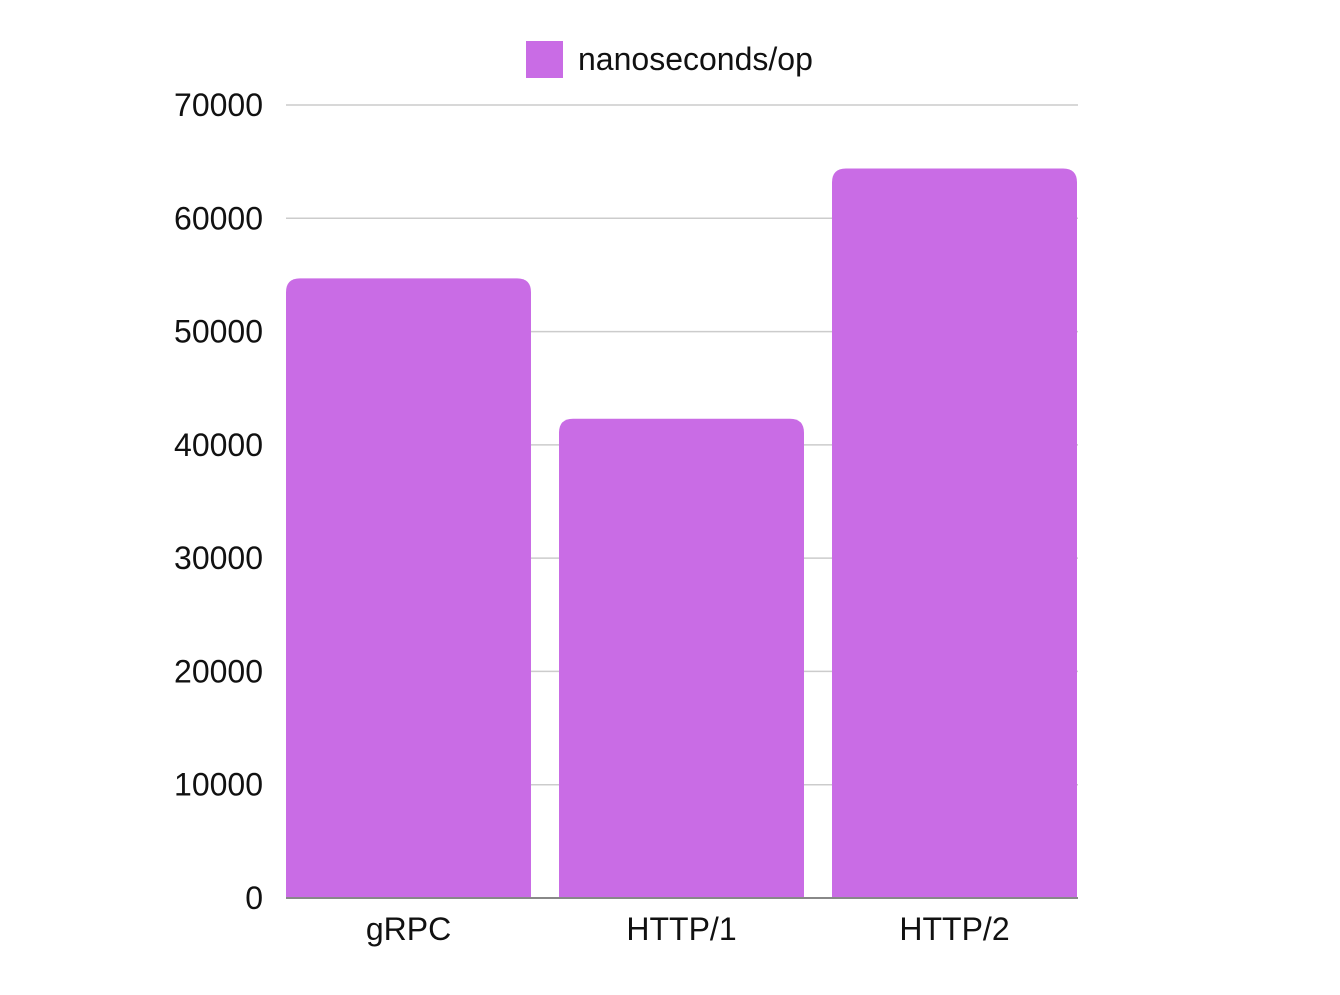 The width and height of the screenshot is (1340, 995). I want to click on bar-grpc, so click(408, 588).